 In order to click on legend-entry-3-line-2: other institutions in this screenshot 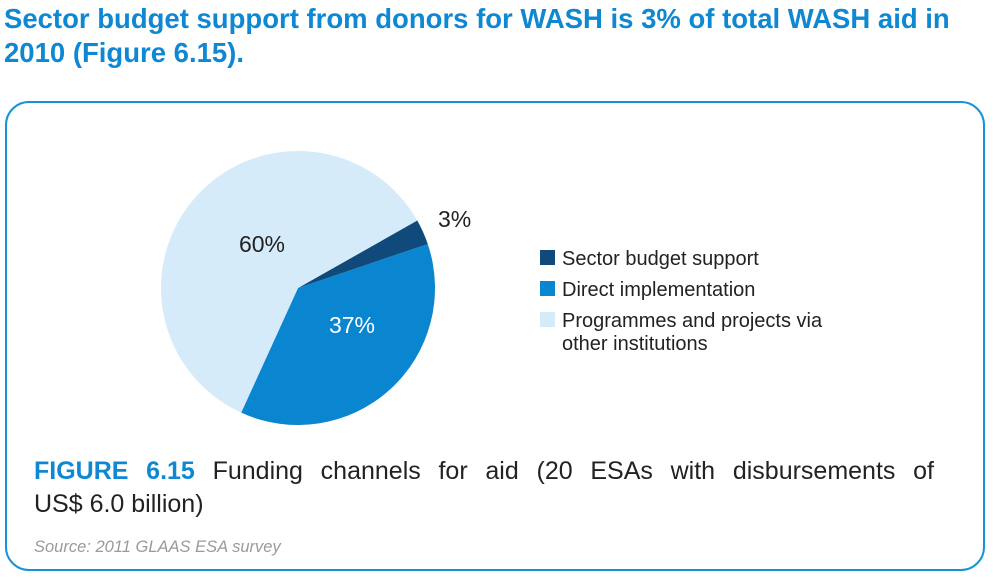, I will do `click(635, 344)`.